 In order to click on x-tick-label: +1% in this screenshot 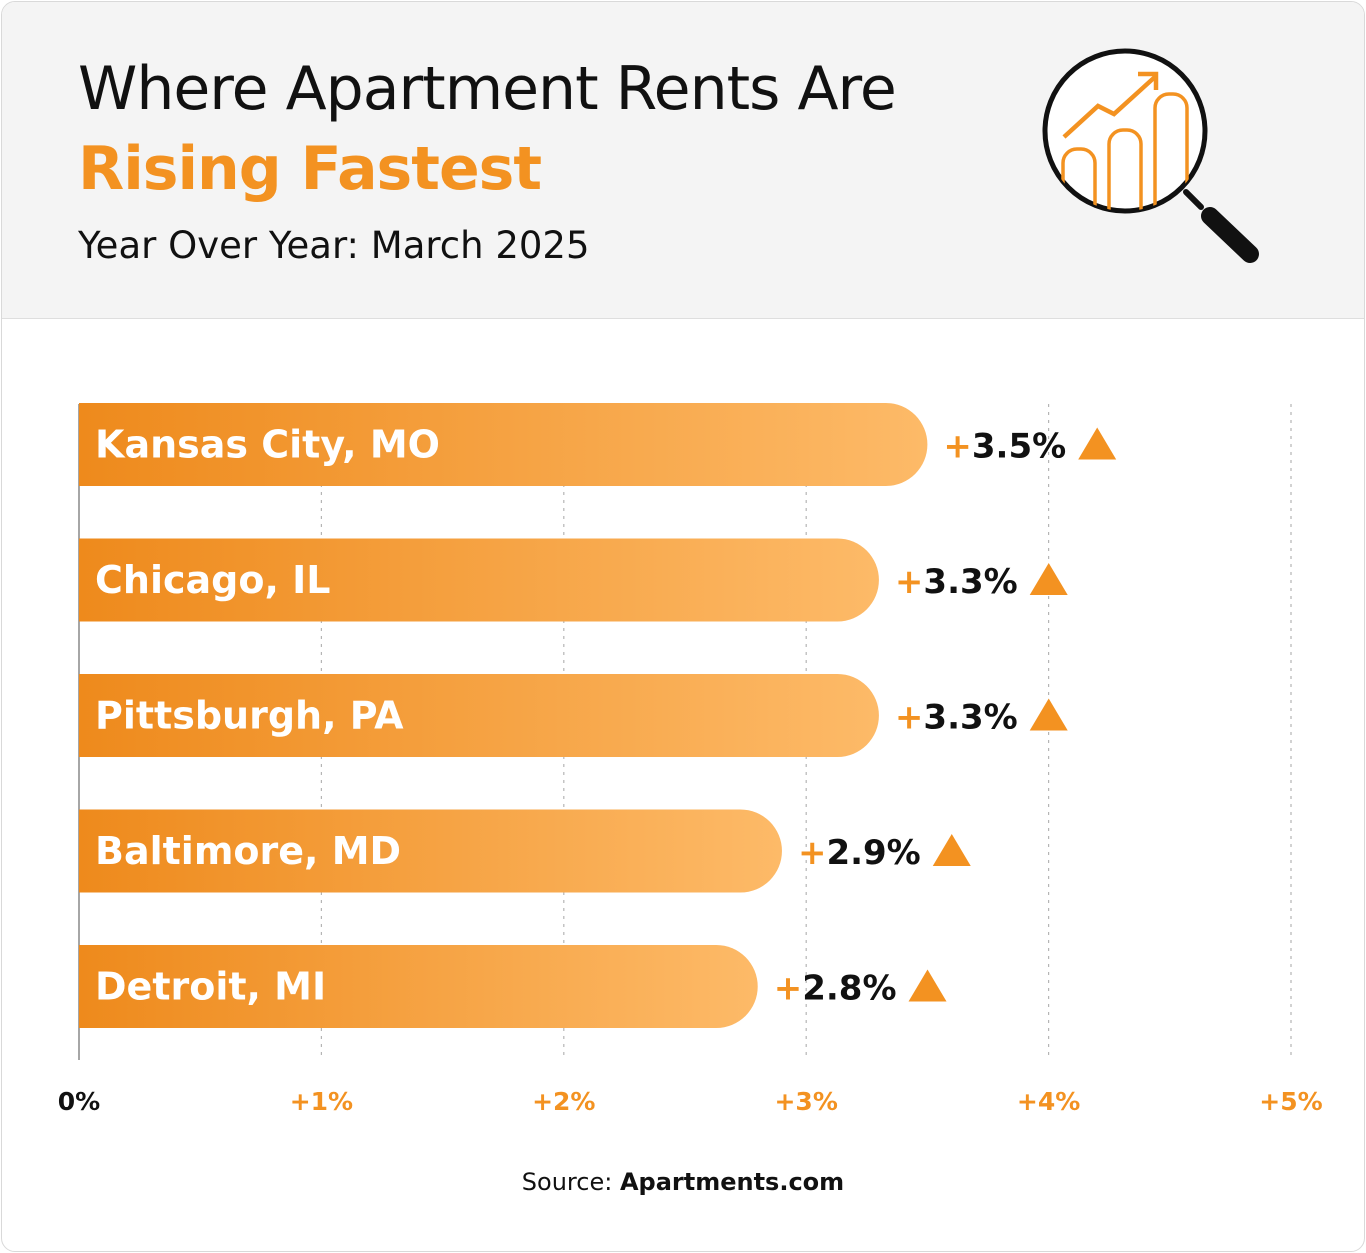, I will do `click(321, 1101)`.